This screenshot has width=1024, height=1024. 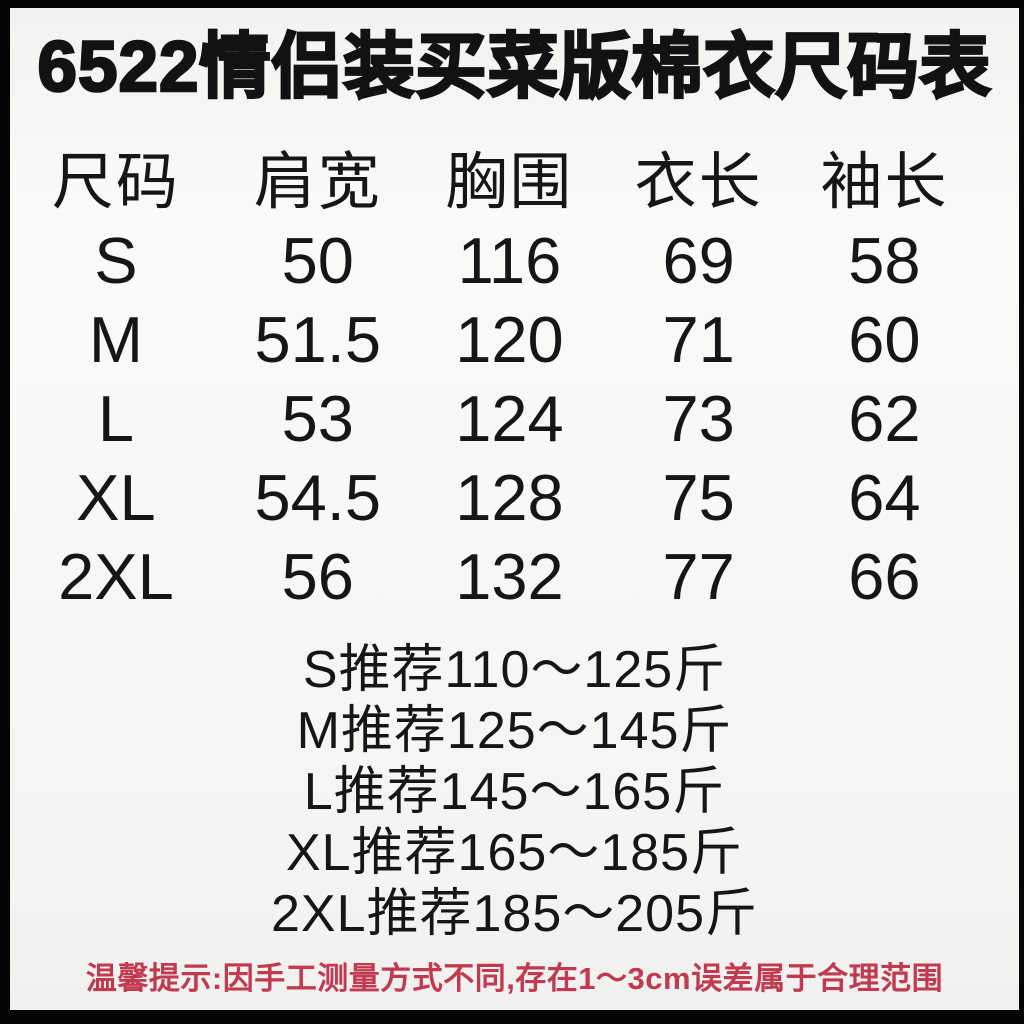 I want to click on column-header-sleeve: 袖长, so click(x=884, y=183).